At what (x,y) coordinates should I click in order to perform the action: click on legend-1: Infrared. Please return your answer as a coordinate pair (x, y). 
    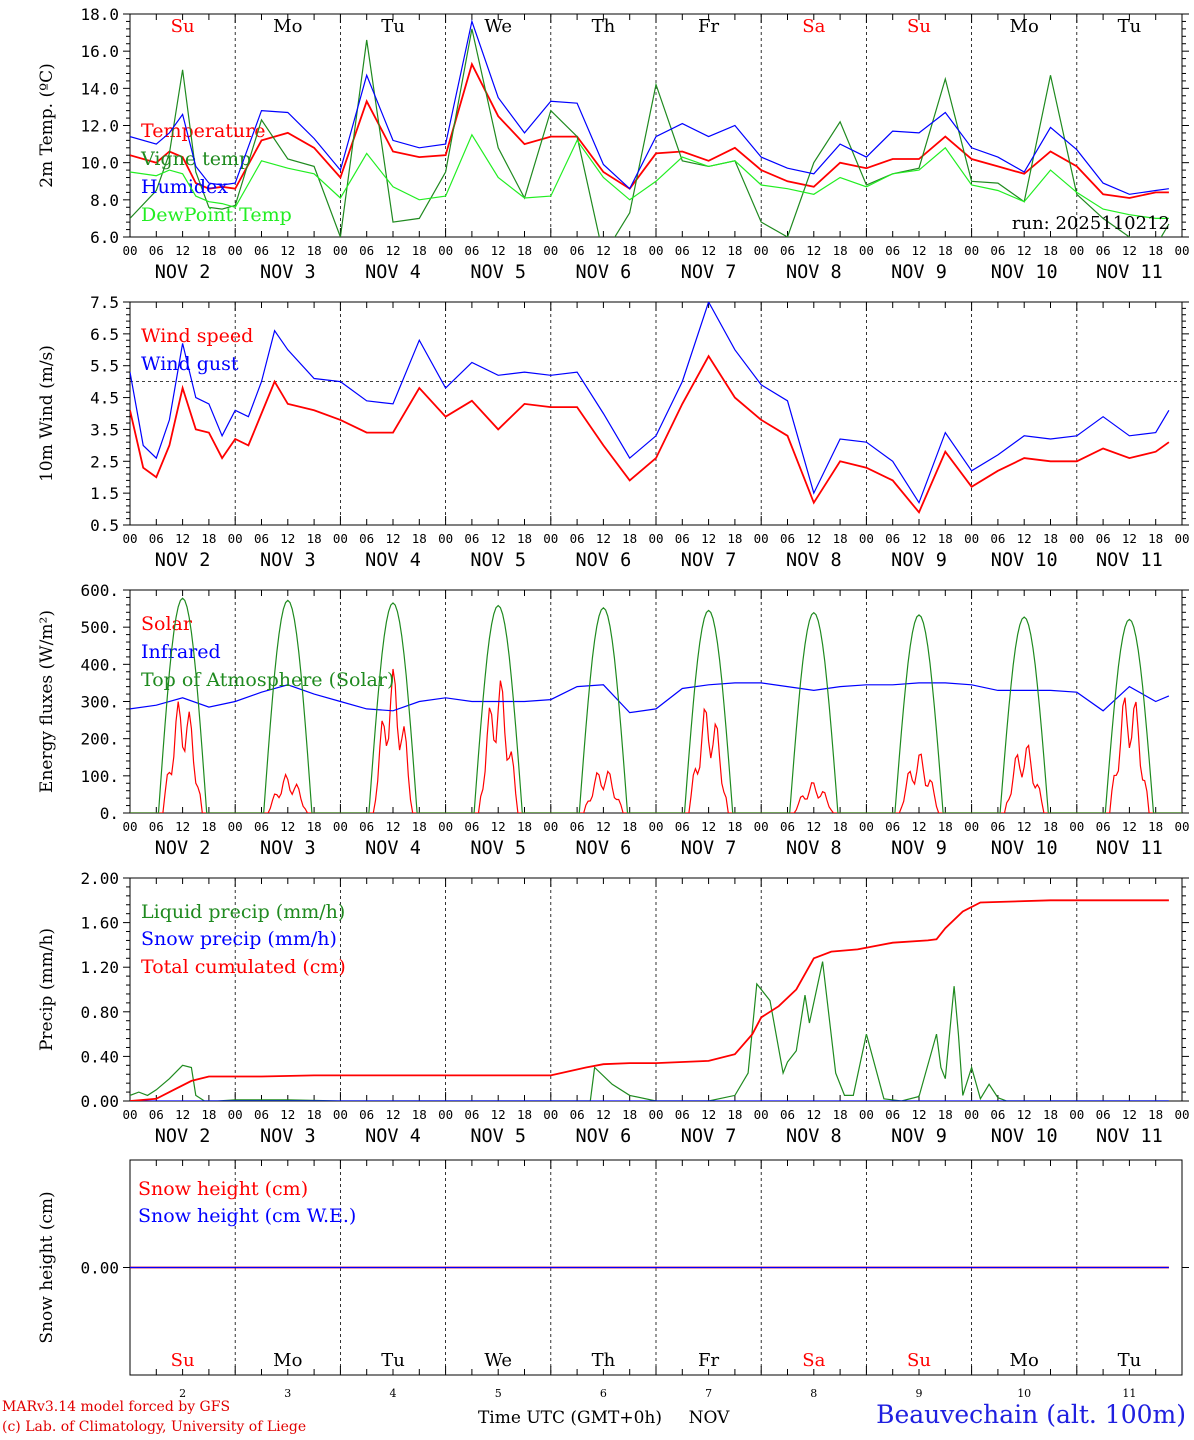
    Looking at the image, I should click on (181, 652).